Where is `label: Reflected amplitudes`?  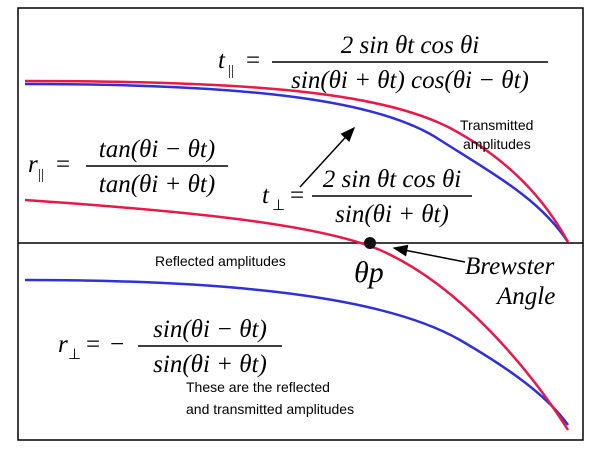
label: Reflected amplitudes is located at coordinates (220, 261).